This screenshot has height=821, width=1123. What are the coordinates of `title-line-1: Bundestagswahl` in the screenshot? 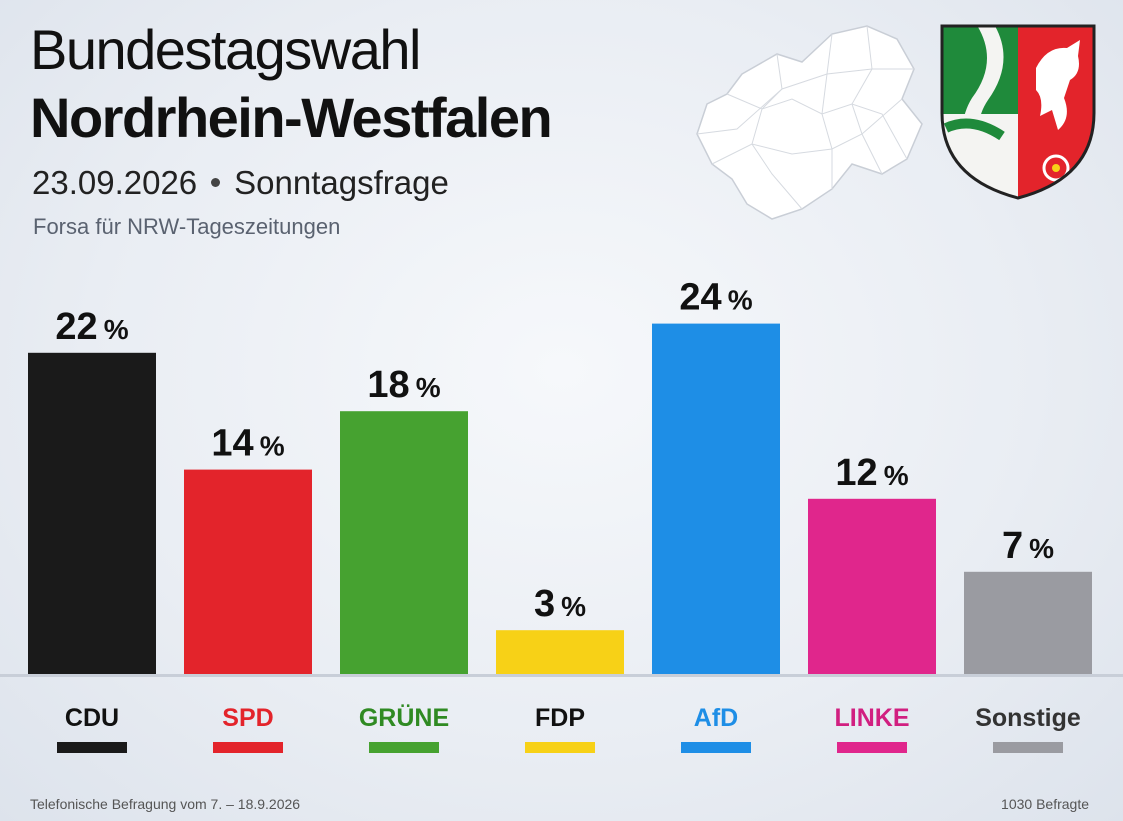 It's located at (225, 49).